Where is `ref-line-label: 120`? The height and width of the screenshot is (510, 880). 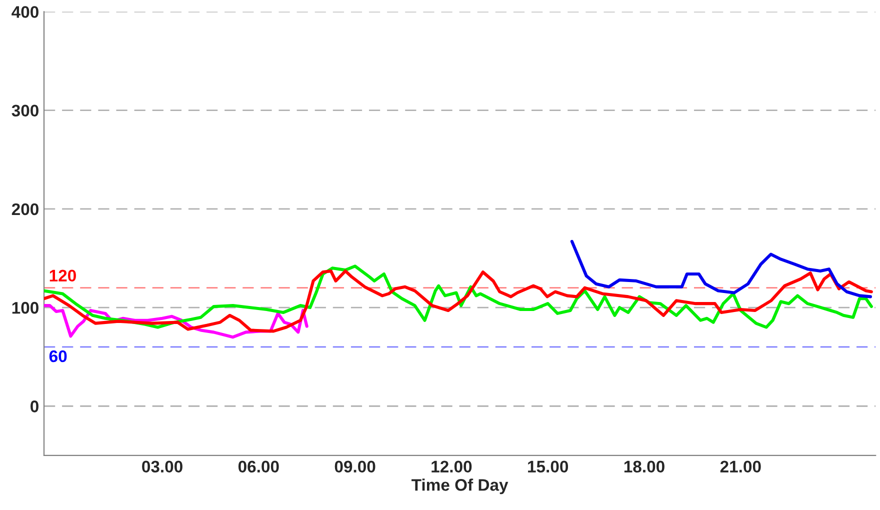 ref-line-label: 120 is located at coordinates (63, 276).